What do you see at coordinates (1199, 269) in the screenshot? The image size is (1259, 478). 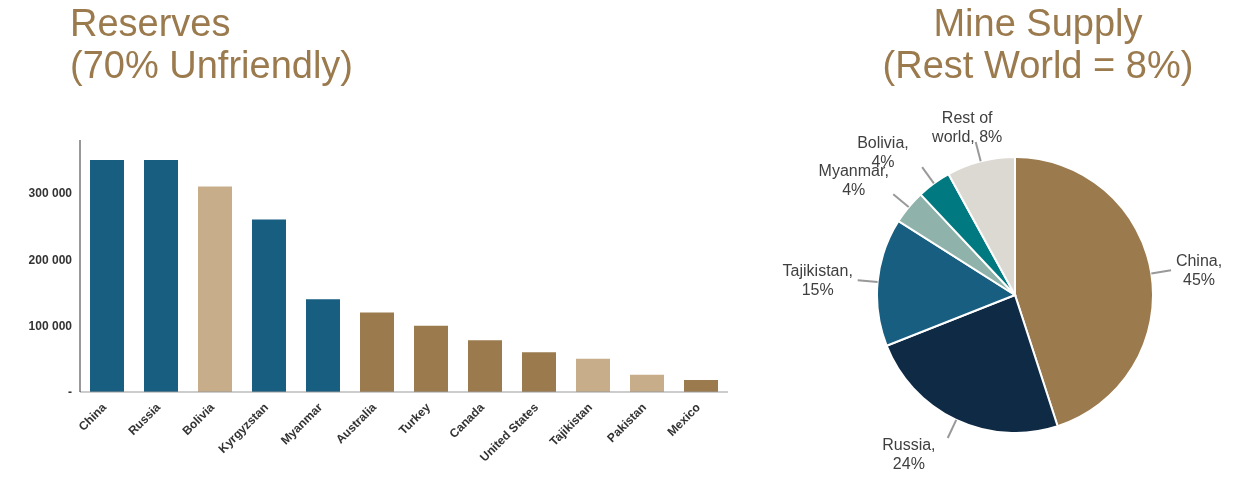 I see `slice-label: China, 45%` at bounding box center [1199, 269].